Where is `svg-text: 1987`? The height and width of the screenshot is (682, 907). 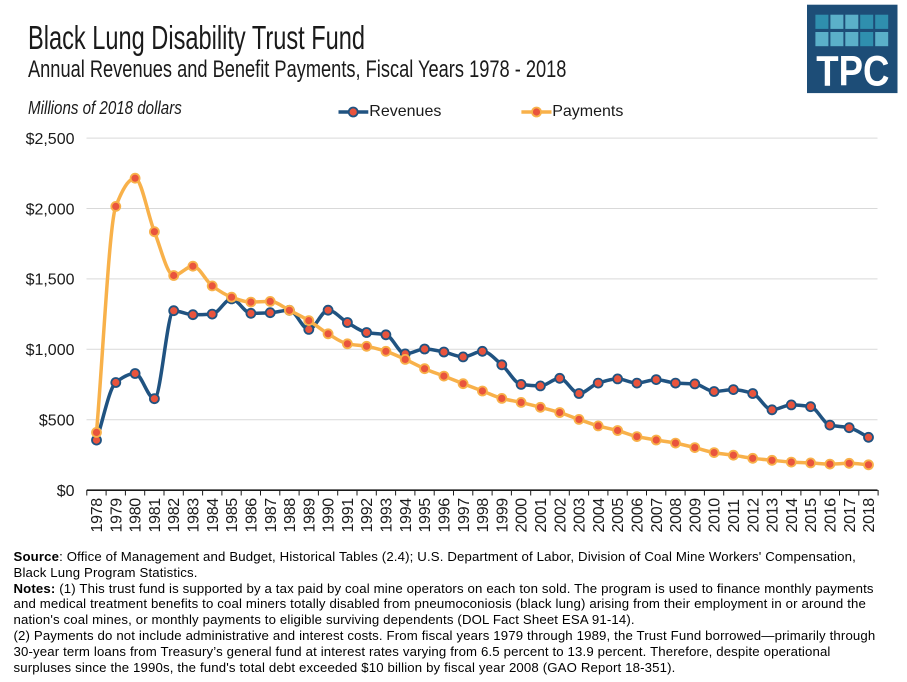 svg-text: 1987 is located at coordinates (271, 515).